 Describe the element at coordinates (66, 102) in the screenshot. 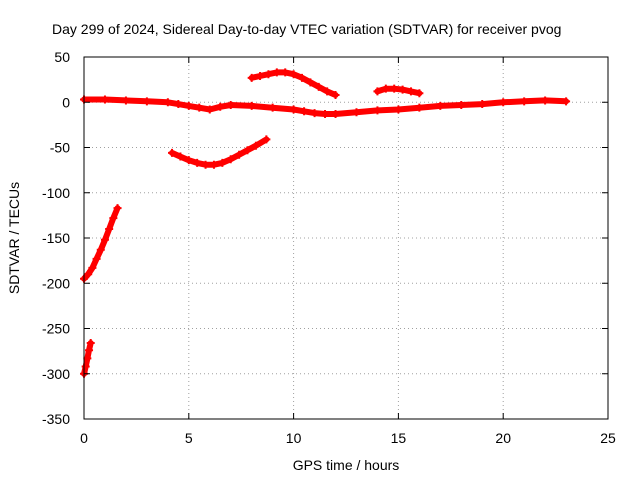

I see `y-tick-label: 0` at that location.